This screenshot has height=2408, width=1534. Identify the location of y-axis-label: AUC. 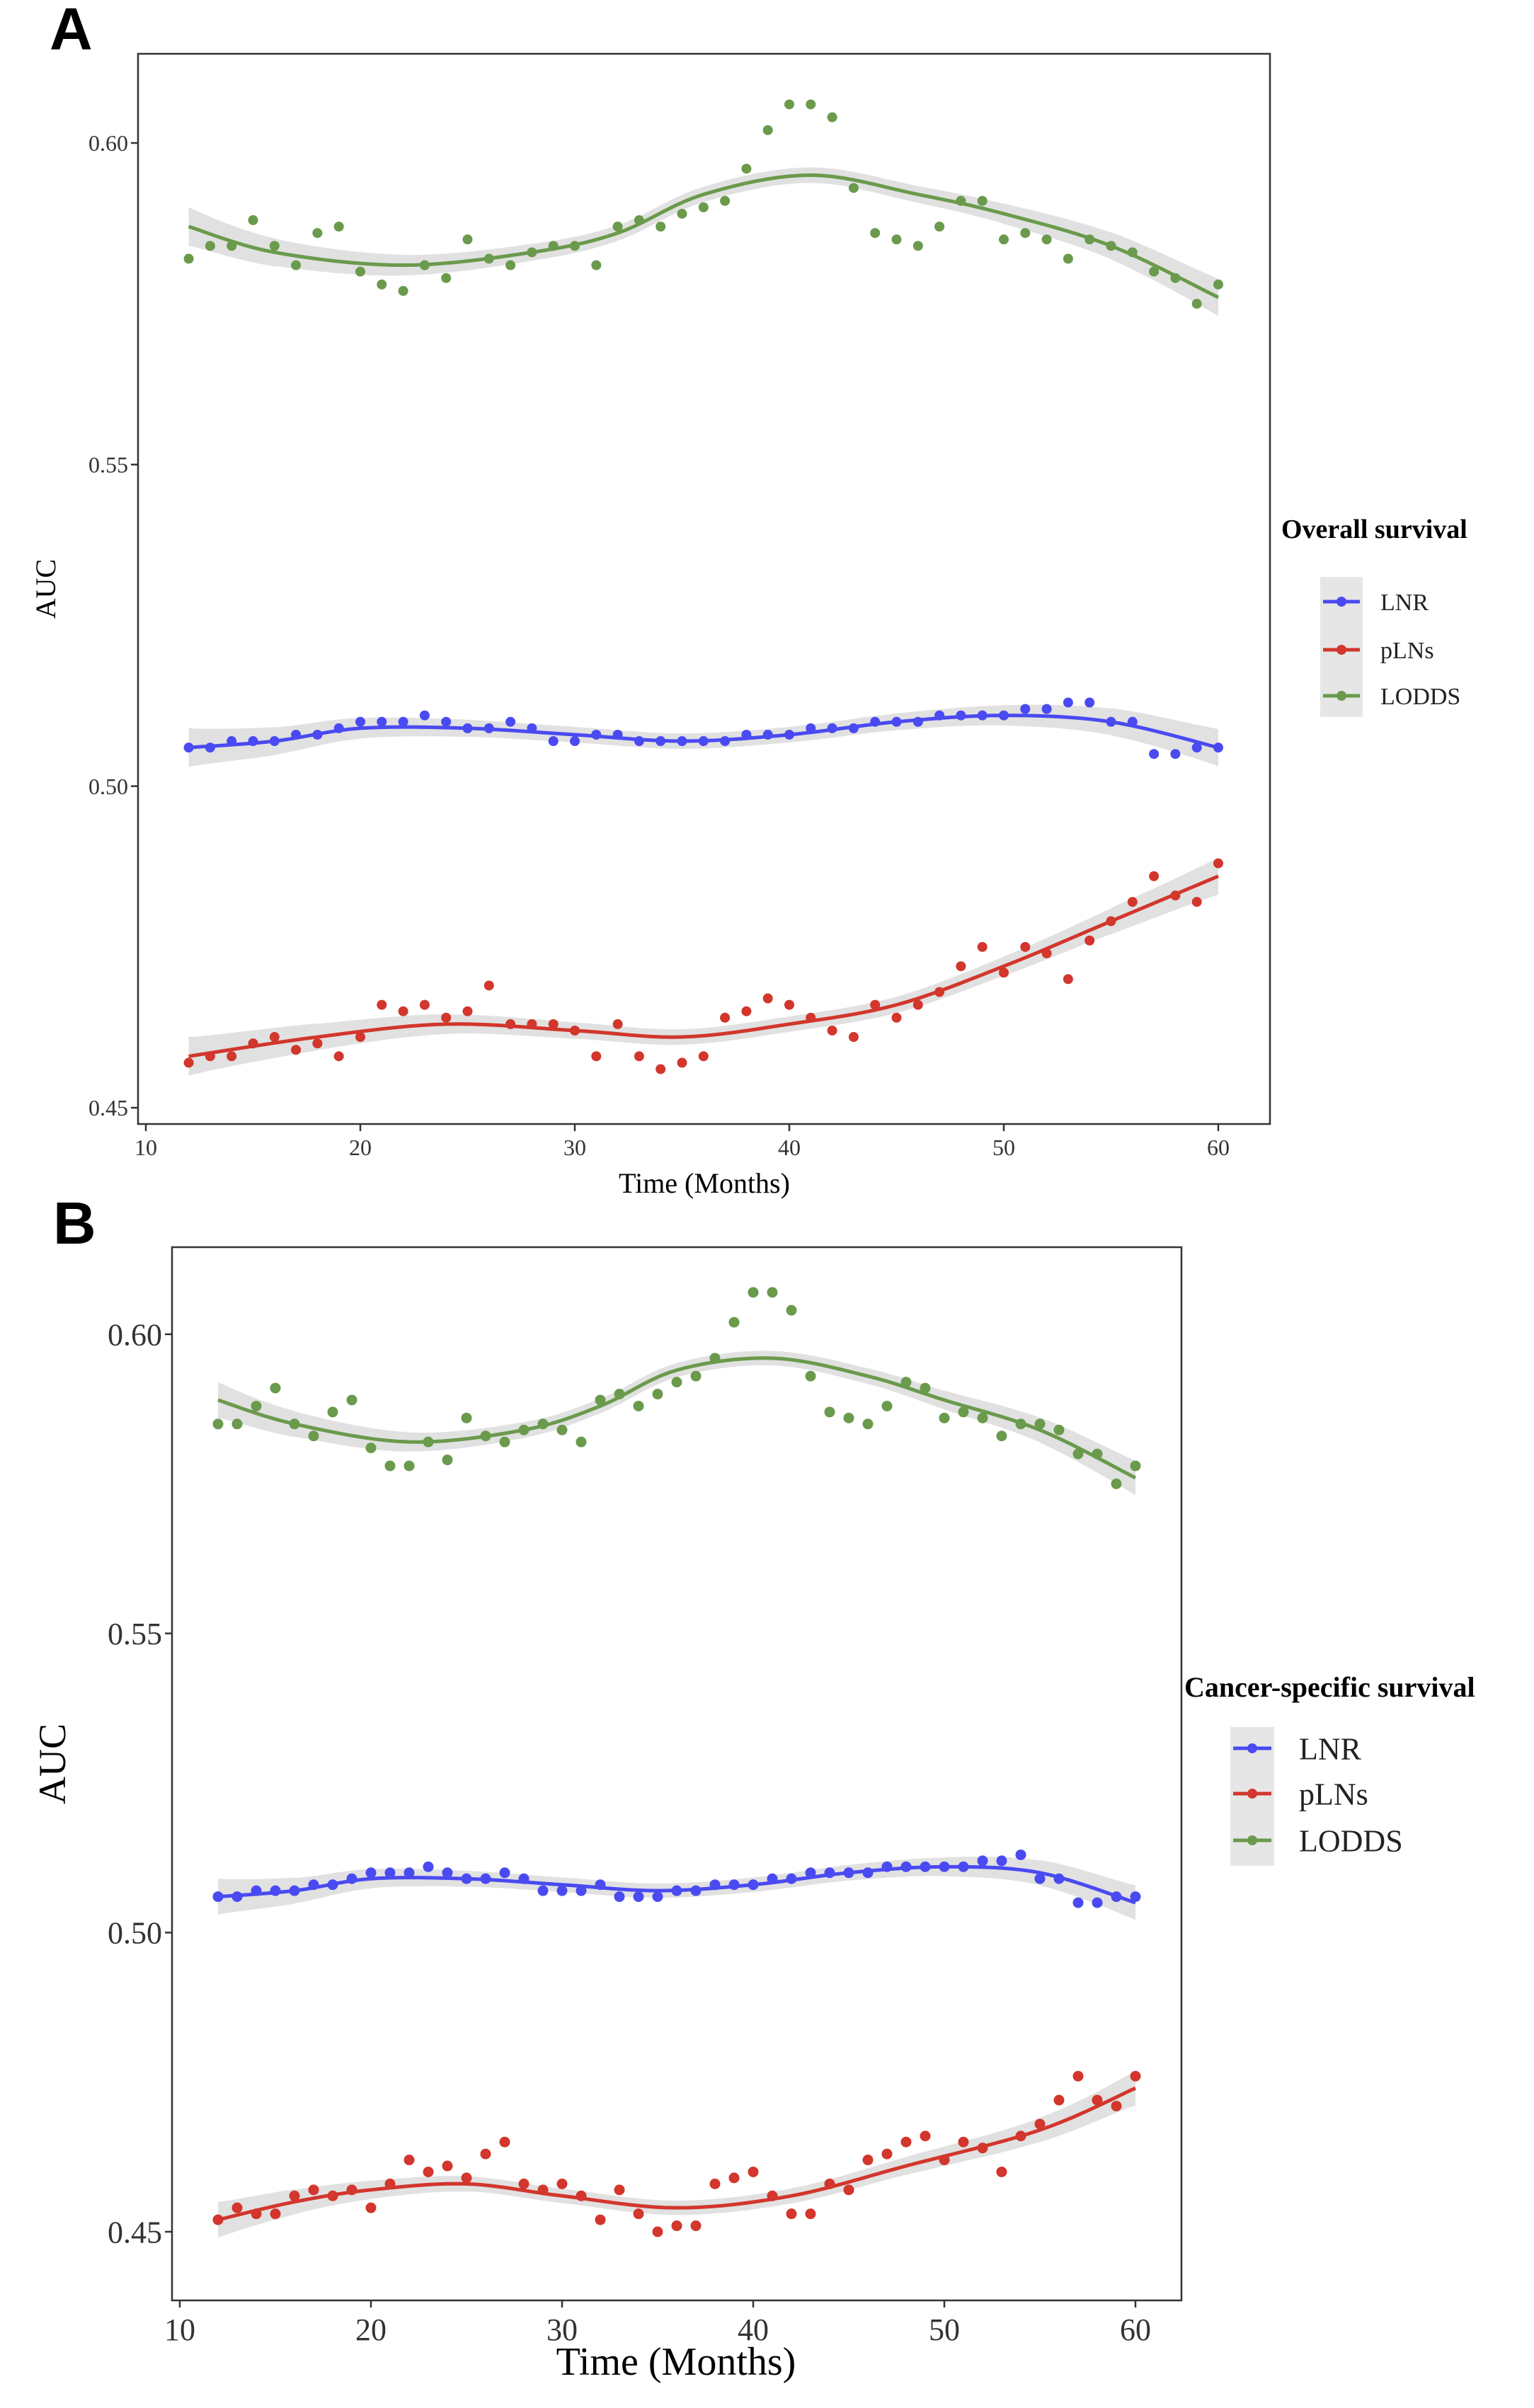
(46, 589).